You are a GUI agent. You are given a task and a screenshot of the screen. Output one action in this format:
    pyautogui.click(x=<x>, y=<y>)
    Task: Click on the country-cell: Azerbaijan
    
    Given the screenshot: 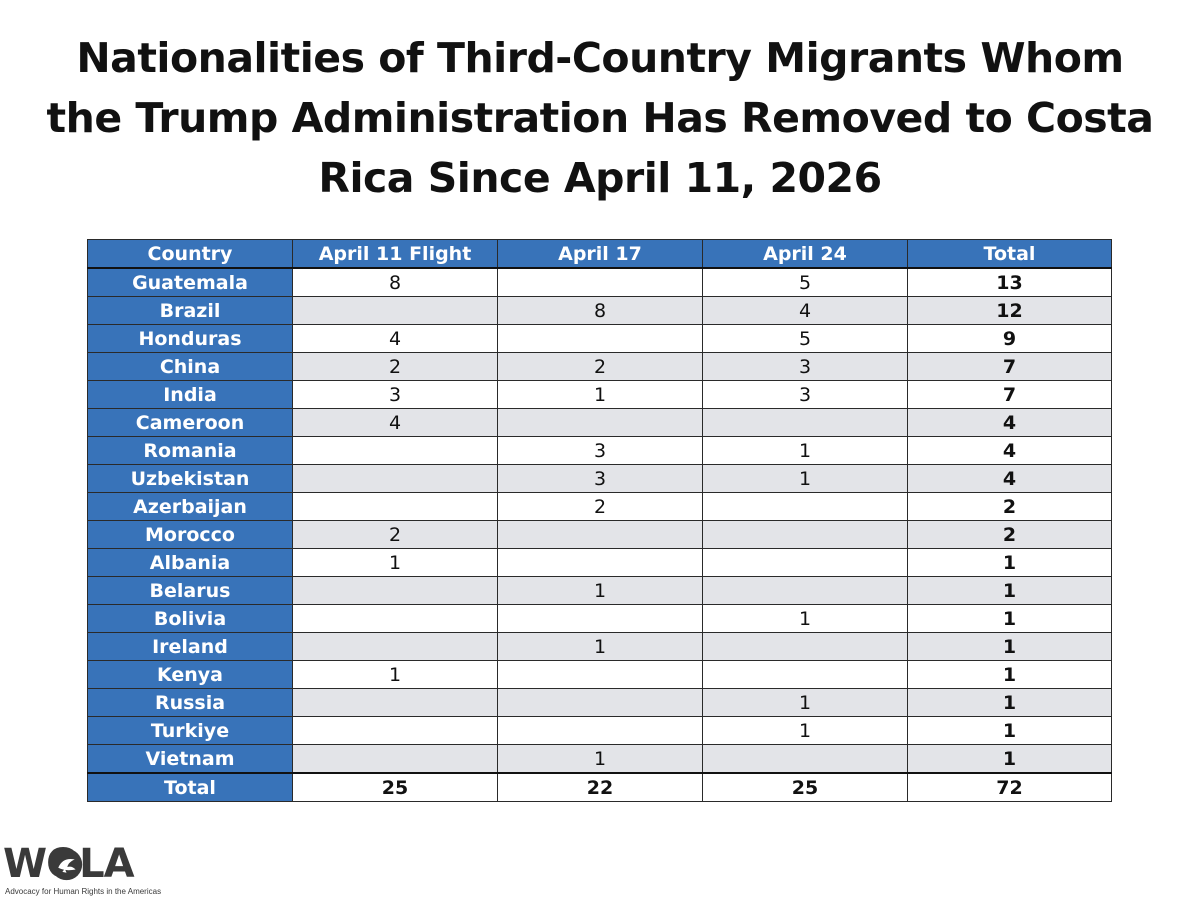 What is the action you would take?
    pyautogui.click(x=190, y=506)
    